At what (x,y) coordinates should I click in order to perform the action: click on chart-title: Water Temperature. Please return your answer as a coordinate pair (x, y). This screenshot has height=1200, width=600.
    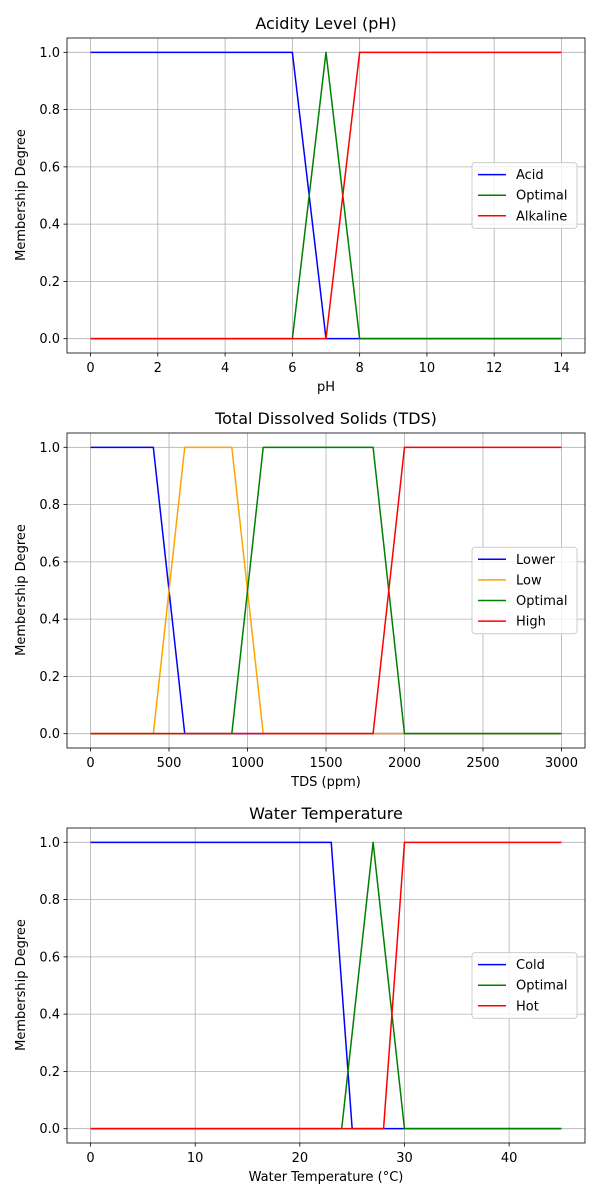
    Looking at the image, I should click on (326, 813).